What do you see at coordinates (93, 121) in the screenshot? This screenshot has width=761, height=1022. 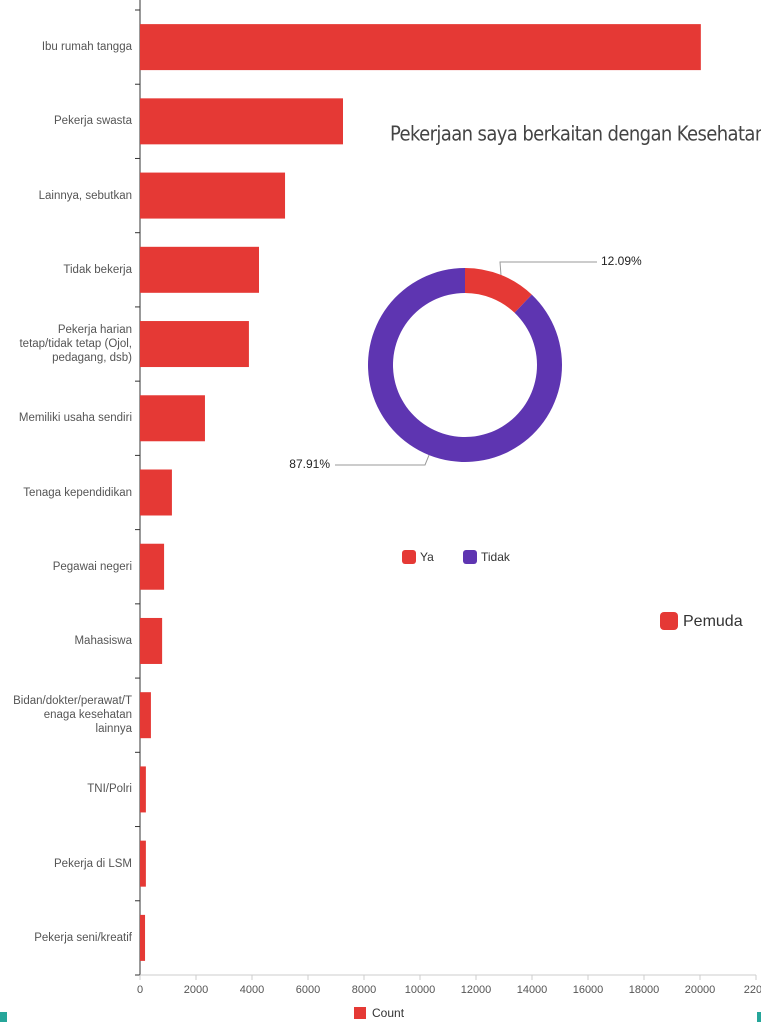 I see `y-tick-label: Pekerja swasta` at bounding box center [93, 121].